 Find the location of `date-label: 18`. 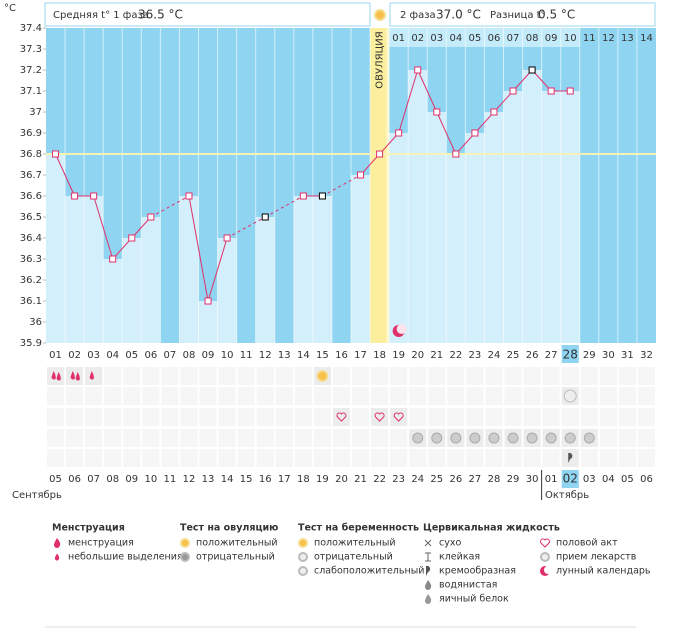

date-label: 18 is located at coordinates (303, 479).